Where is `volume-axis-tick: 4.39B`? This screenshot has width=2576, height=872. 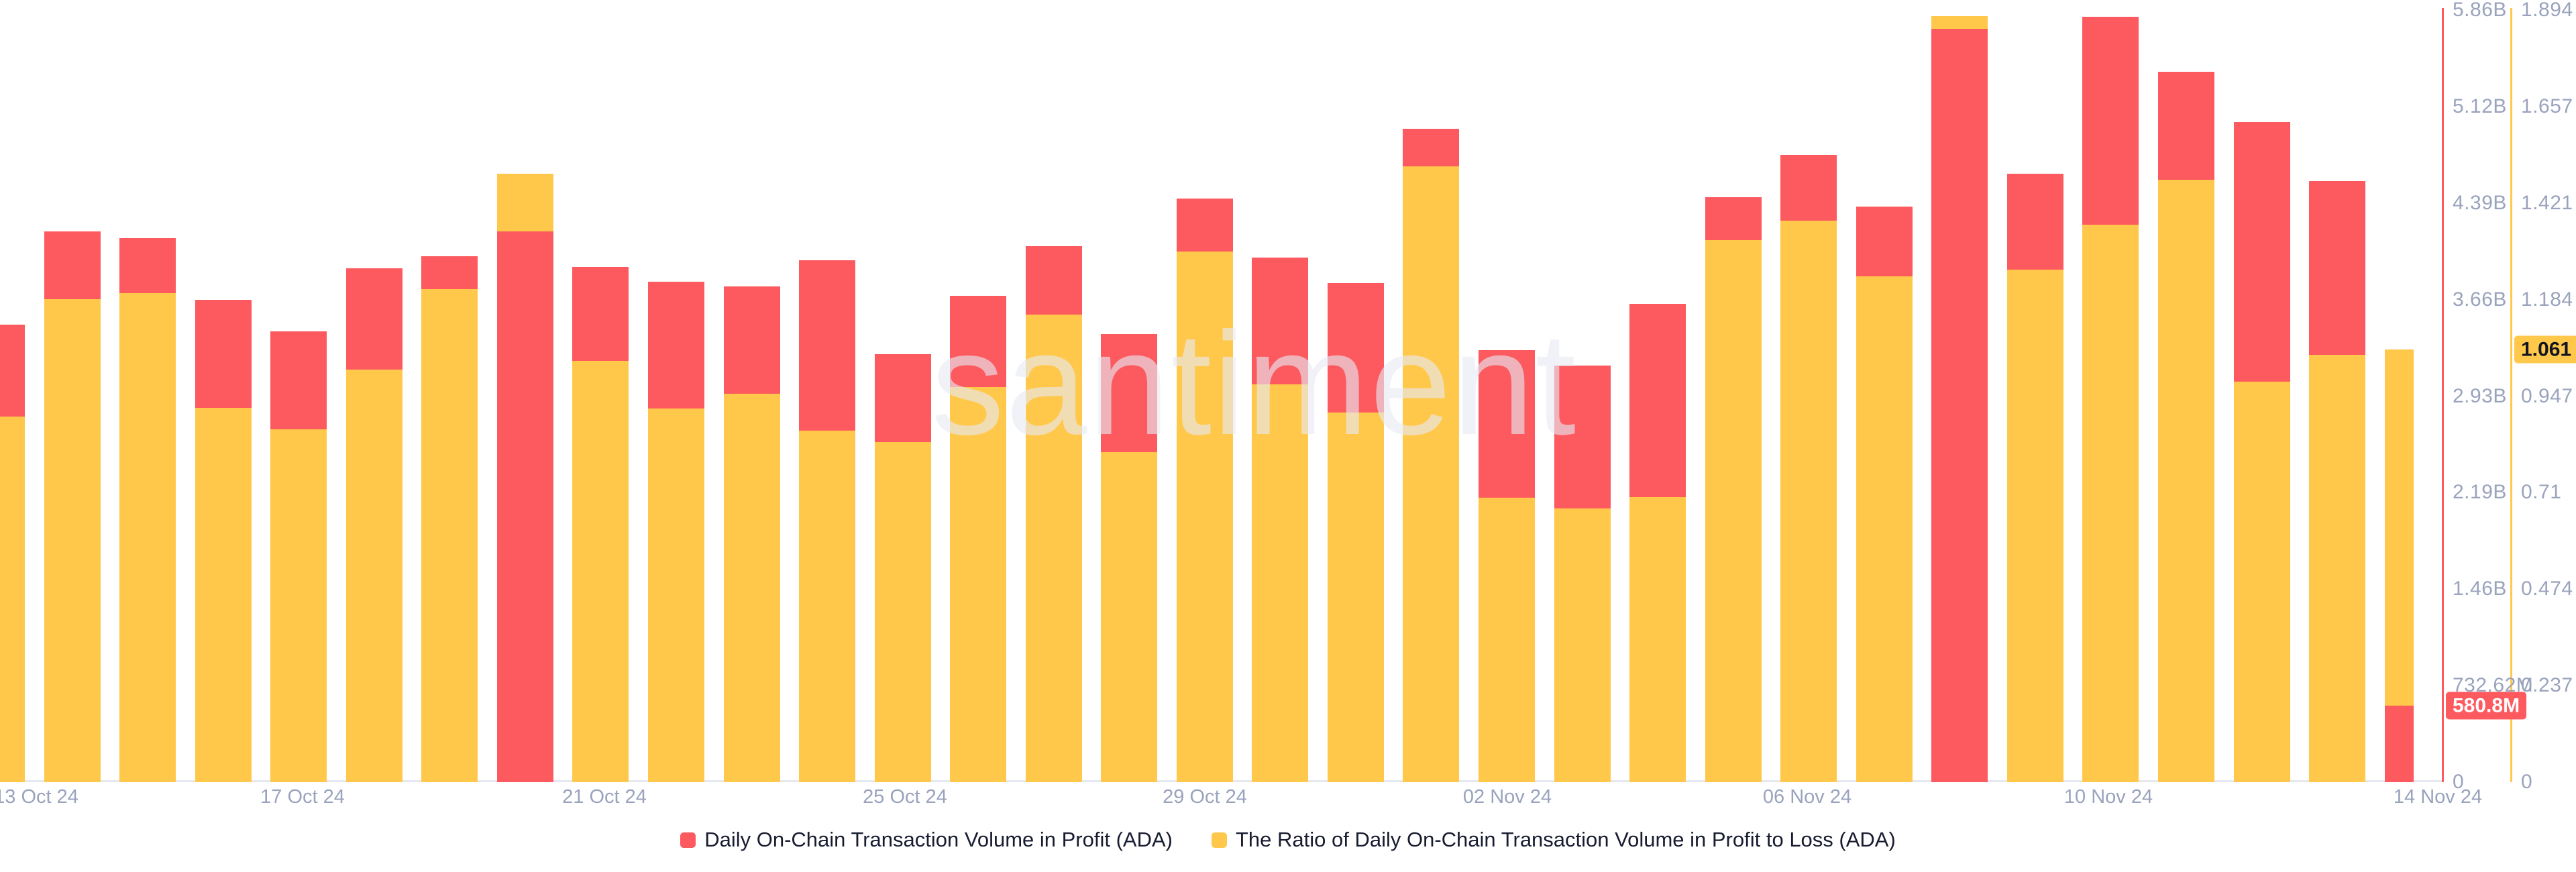
volume-axis-tick: 4.39B is located at coordinates (2480, 203).